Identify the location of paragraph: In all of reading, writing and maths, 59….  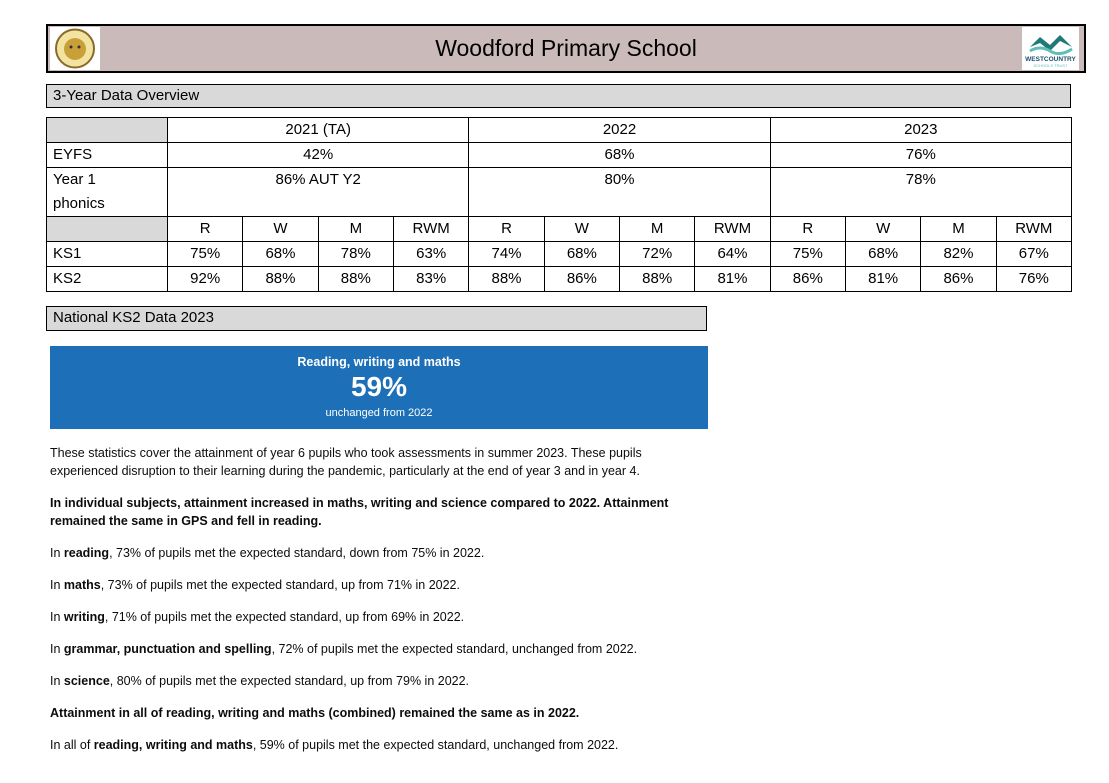
(380, 745).